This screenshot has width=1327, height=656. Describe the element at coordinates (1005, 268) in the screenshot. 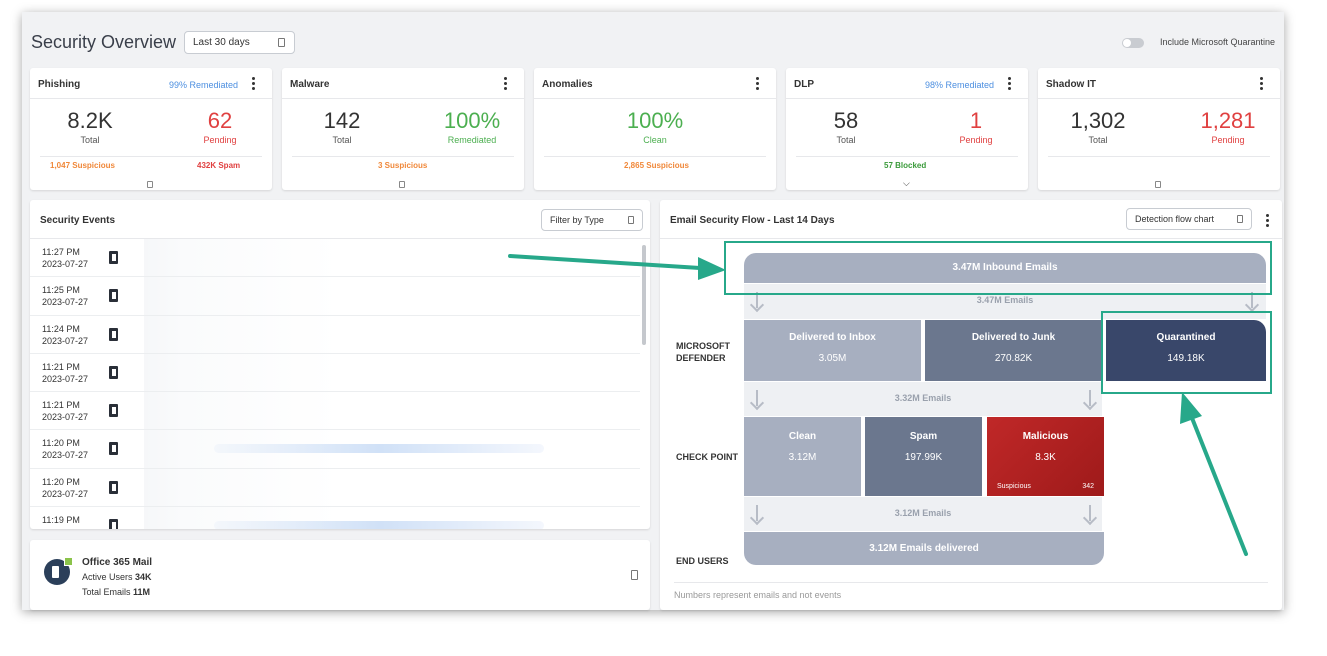

I see `inbound-emails-bar: 3.47M Inbound Emails` at that location.